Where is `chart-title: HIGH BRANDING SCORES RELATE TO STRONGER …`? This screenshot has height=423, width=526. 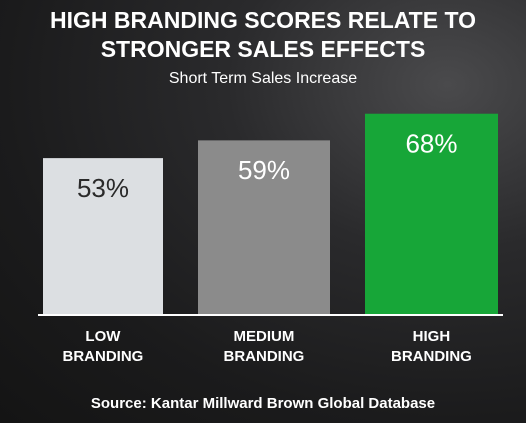
chart-title: HIGH BRANDING SCORES RELATE TO STRONGER … is located at coordinates (263, 34).